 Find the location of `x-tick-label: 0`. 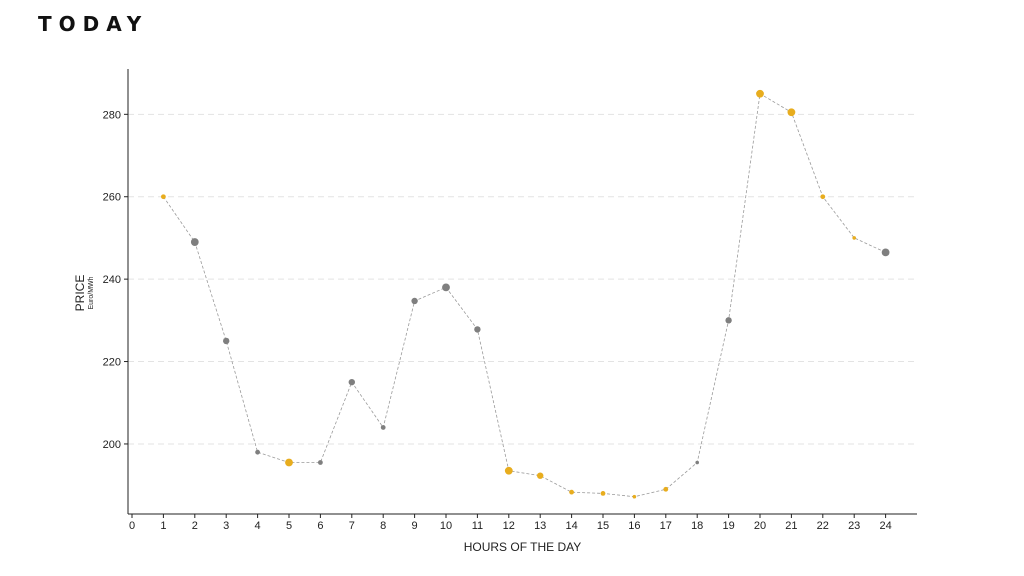

x-tick-label: 0 is located at coordinates (132, 526).